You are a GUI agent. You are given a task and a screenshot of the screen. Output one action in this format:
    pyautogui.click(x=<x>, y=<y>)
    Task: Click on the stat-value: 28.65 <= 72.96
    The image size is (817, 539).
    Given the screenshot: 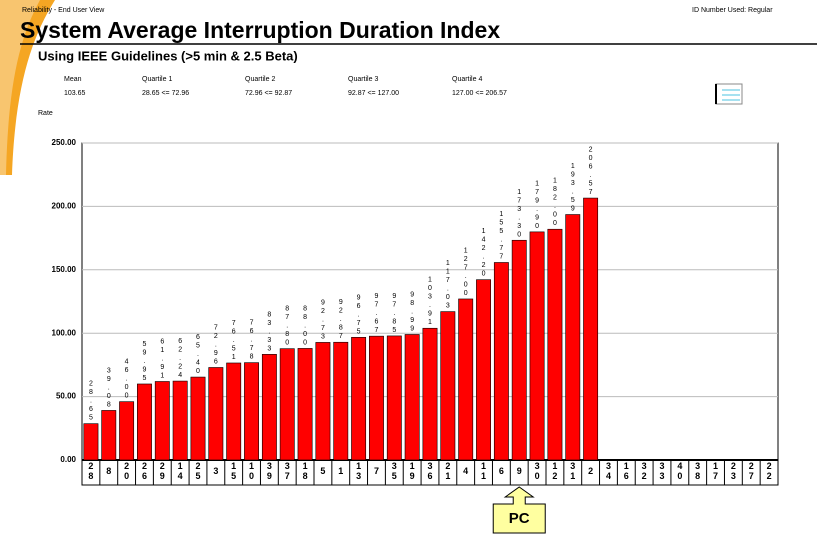 What is the action you would take?
    pyautogui.click(x=165, y=93)
    